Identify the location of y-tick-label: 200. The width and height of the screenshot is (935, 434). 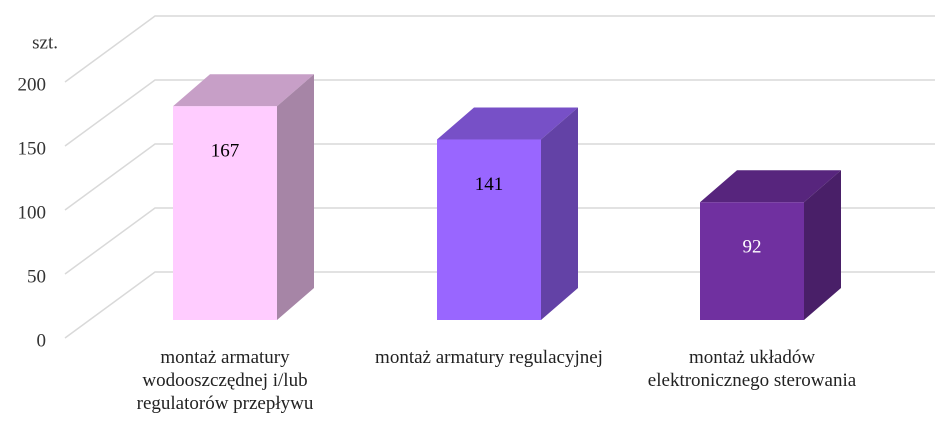
(32, 84).